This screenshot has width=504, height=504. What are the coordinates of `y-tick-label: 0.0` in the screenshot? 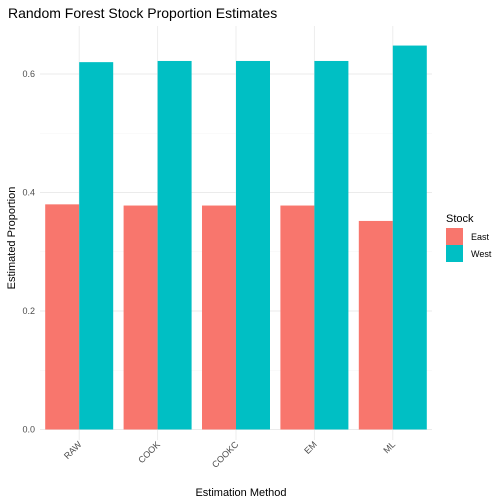 It's located at (28, 430).